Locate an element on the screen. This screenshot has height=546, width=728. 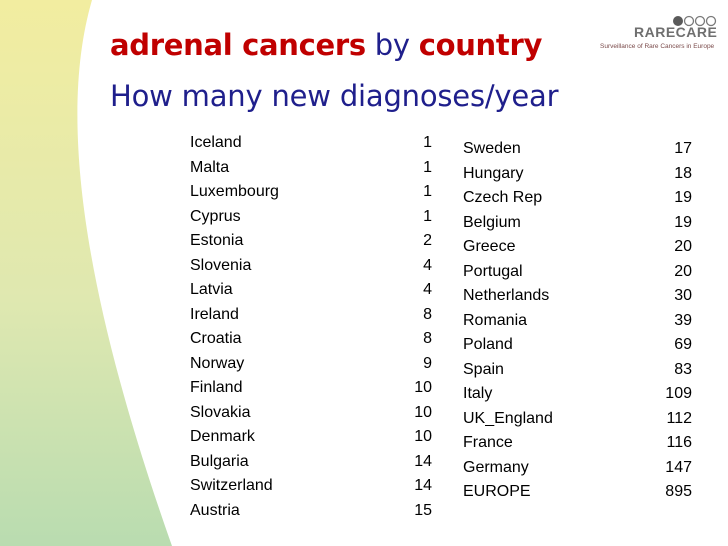
diagnoses-count: 30 is located at coordinates (683, 295).